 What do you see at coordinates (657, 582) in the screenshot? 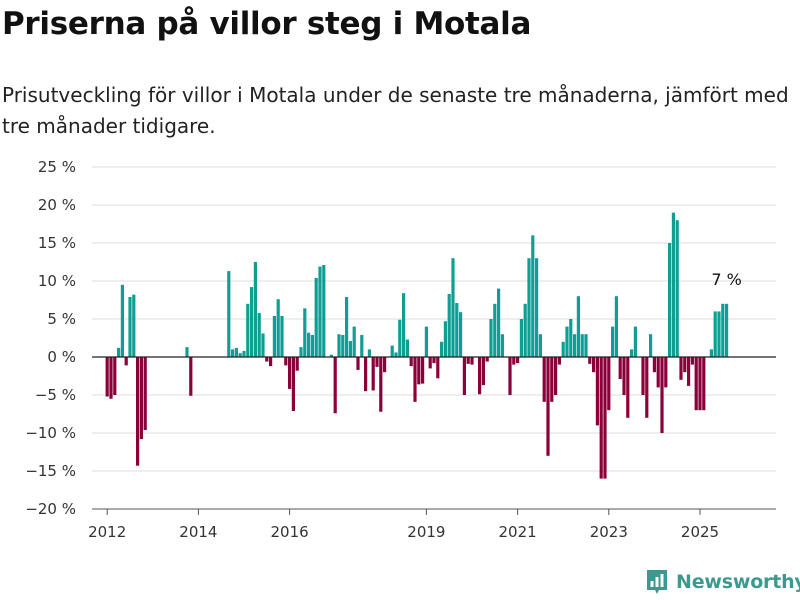
I see `bar-chart-logo-icon` at bounding box center [657, 582].